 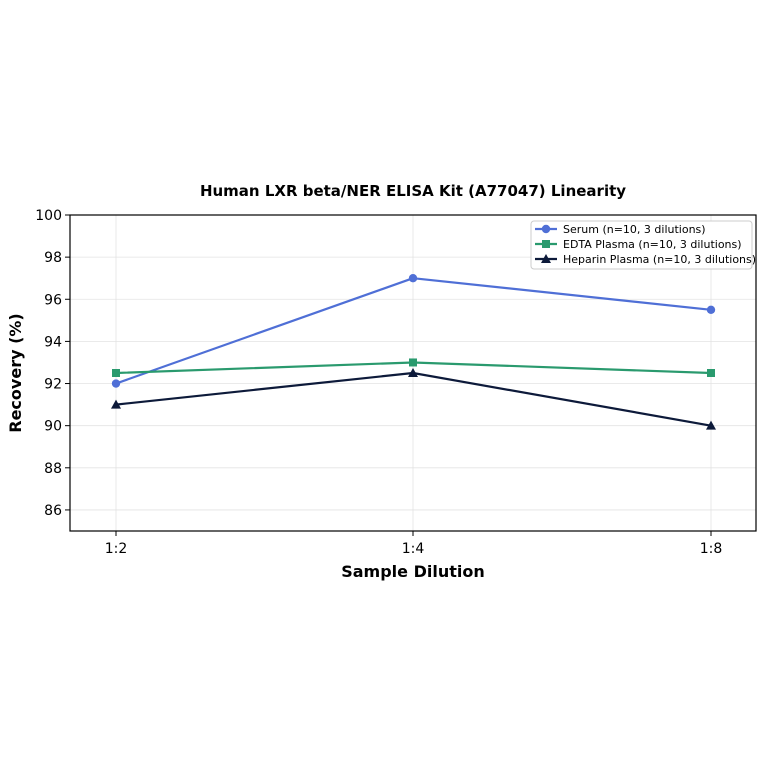 I want to click on y-tick-label: 96, so click(x=53, y=300).